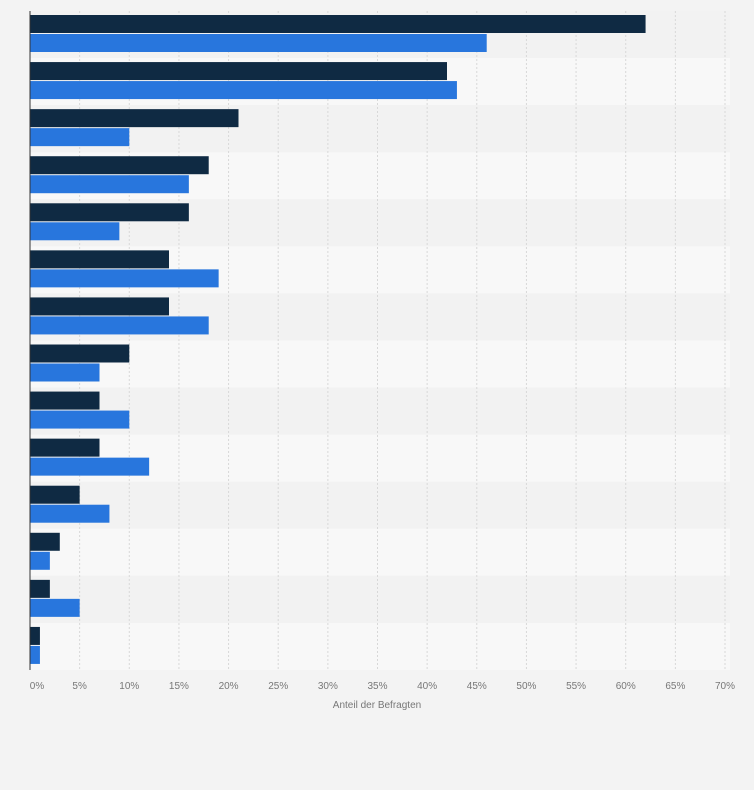  I want to click on x-tick-label: 55%, so click(576, 686).